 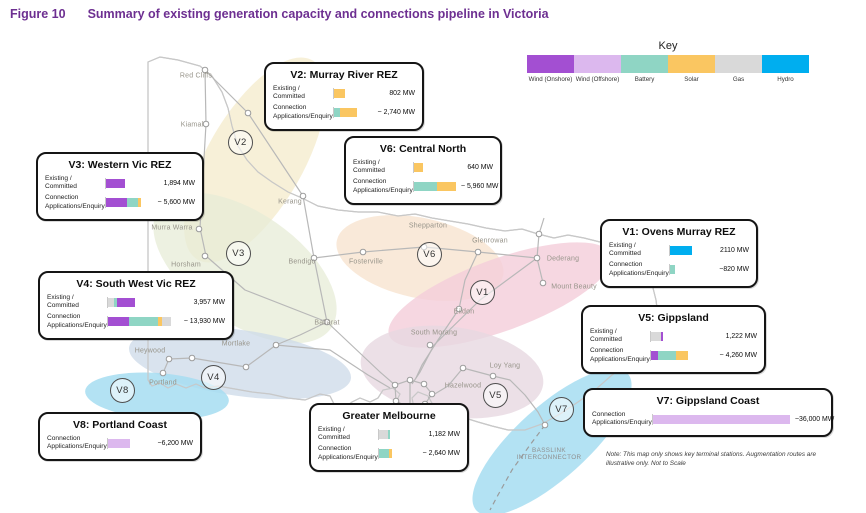 What do you see at coordinates (708, 401) in the screenshot?
I see `callout-title: V7: Gippsland Coast` at bounding box center [708, 401].